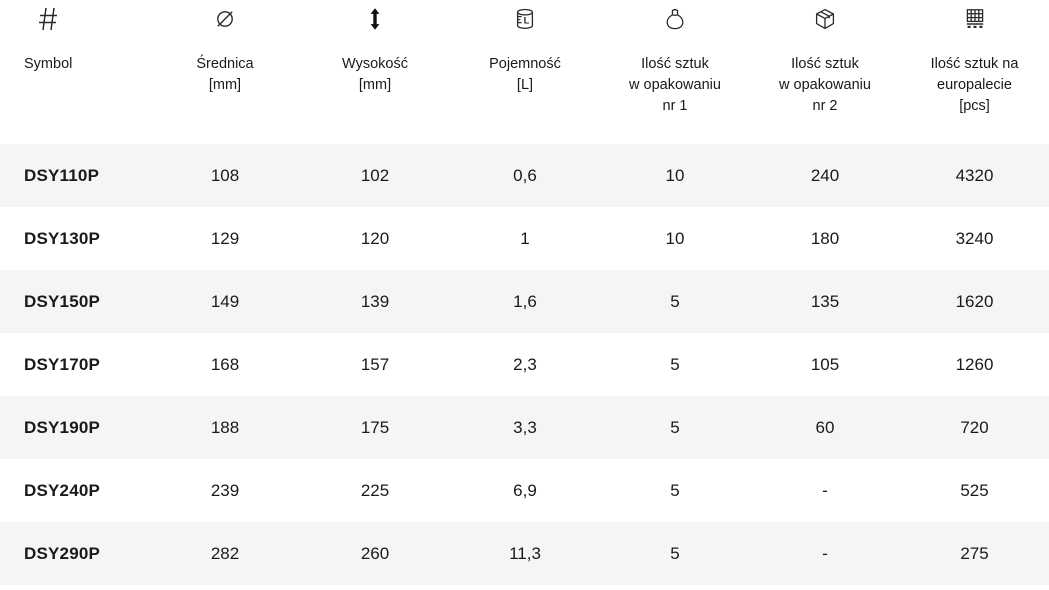 Image resolution: width=1049 pixels, height=590 pixels. What do you see at coordinates (825, 427) in the screenshot?
I see `cell-qty-pack2: 60` at bounding box center [825, 427].